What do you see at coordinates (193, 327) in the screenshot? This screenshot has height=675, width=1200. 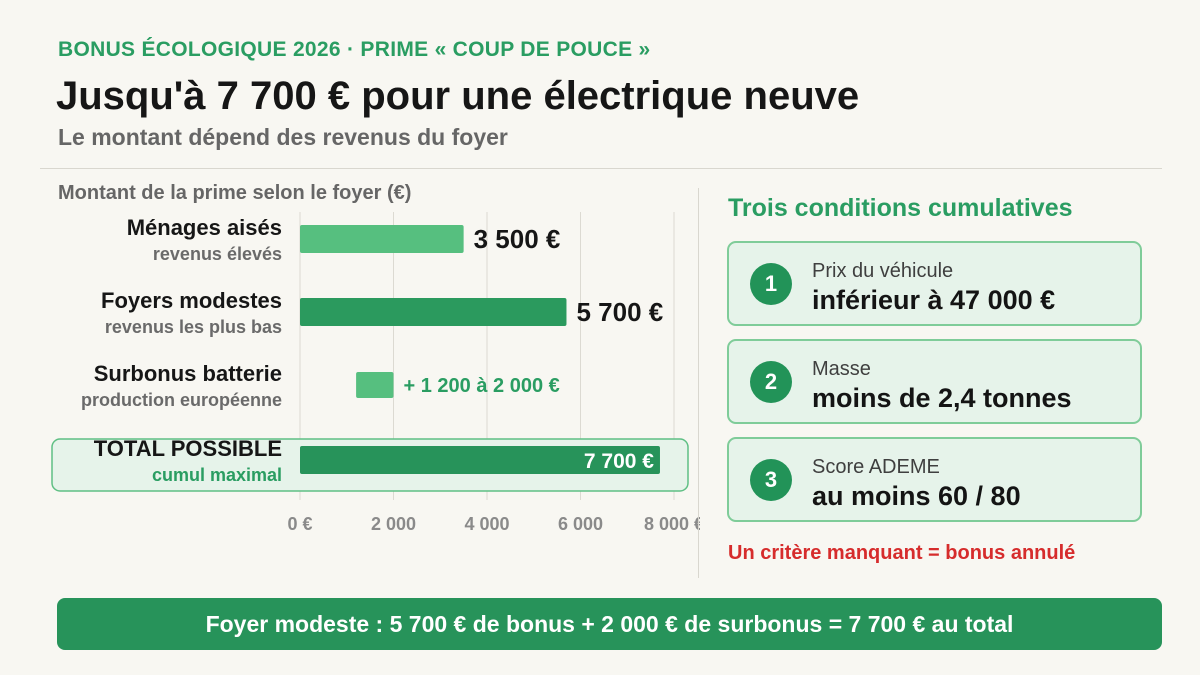 I see `category-sublabel: revenus les plus bas` at bounding box center [193, 327].